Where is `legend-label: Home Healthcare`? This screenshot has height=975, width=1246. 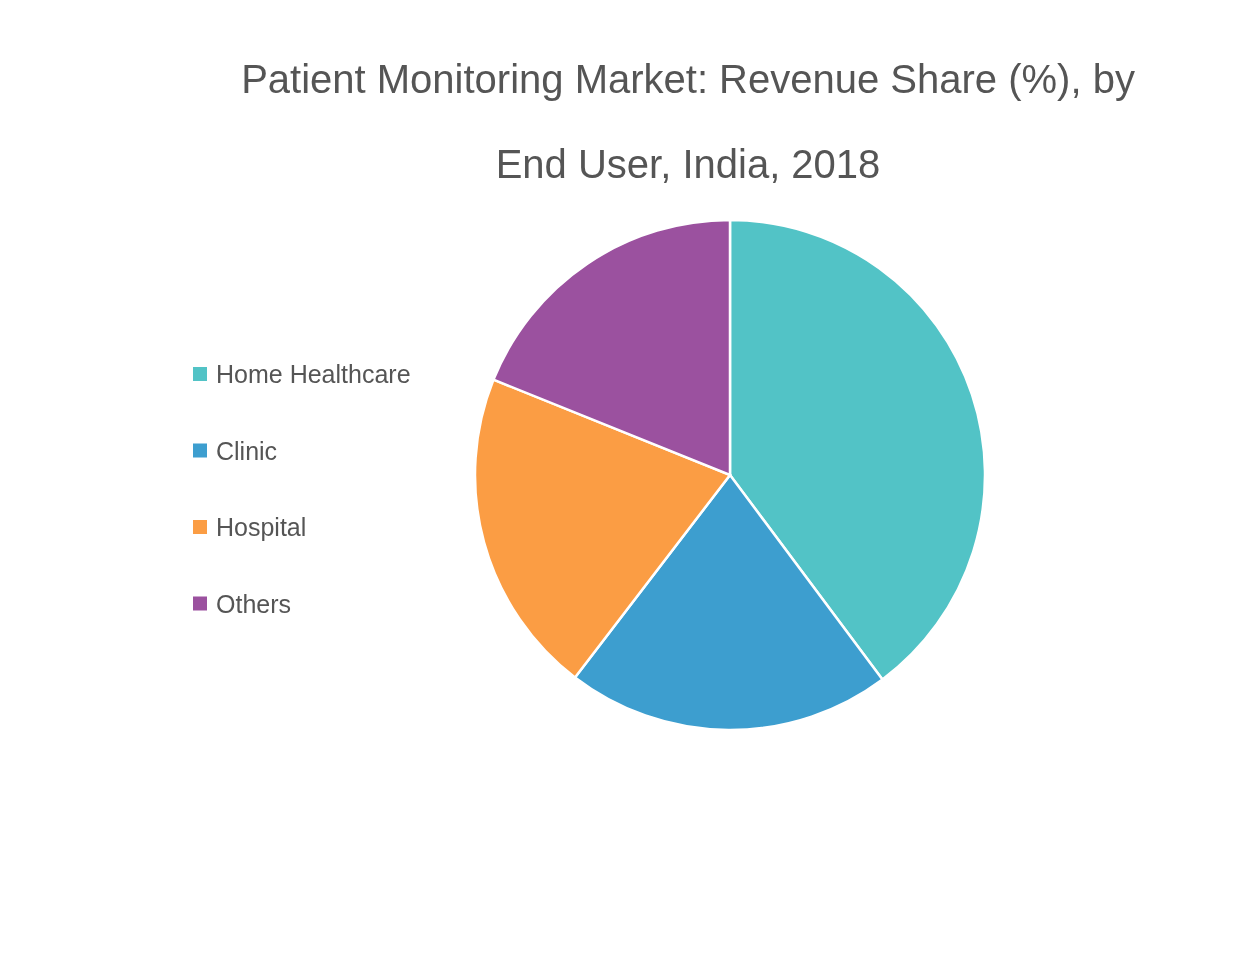 legend-label: Home Healthcare is located at coordinates (313, 374).